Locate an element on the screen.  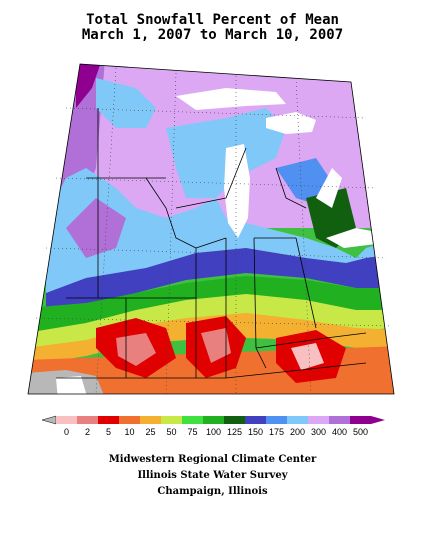
legend-label: 0 is located at coordinates (66, 432).